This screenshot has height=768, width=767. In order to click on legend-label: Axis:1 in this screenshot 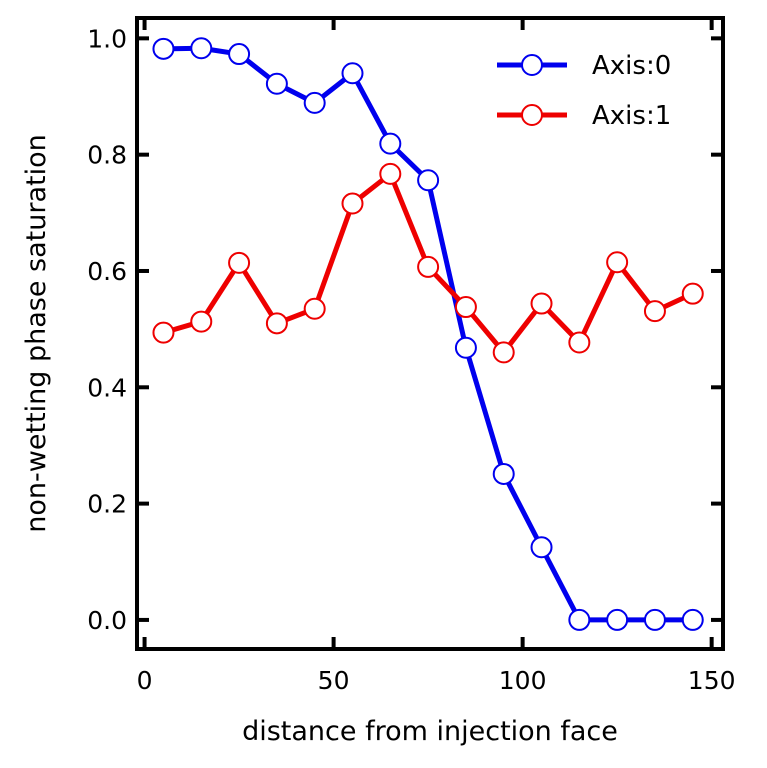, I will do `click(631, 116)`.